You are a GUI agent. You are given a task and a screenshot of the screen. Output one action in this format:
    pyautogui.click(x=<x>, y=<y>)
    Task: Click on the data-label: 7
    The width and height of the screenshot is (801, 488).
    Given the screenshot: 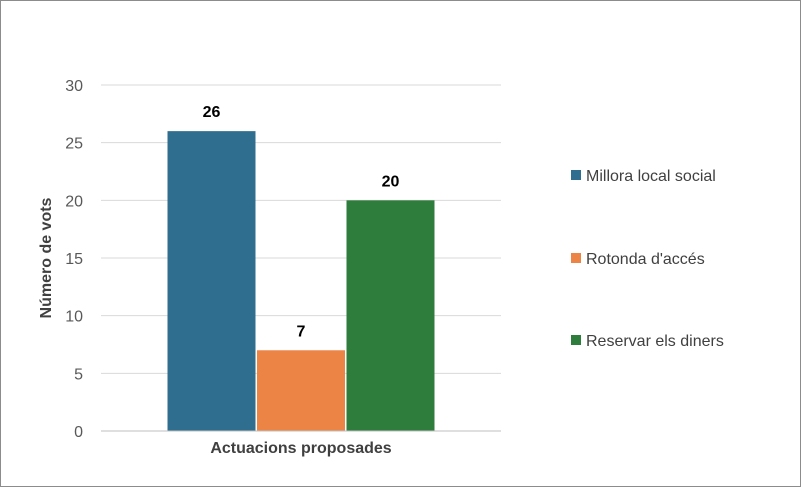 What is the action you would take?
    pyautogui.click(x=301, y=331)
    